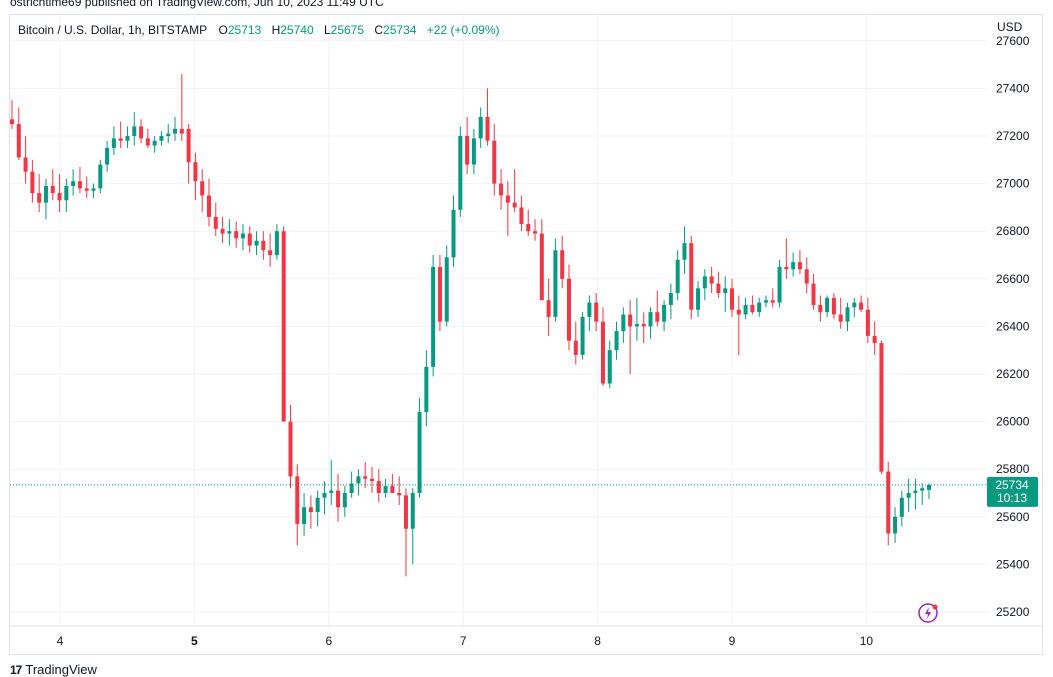  I want to click on last-price-value: 25734, so click(1012, 485).